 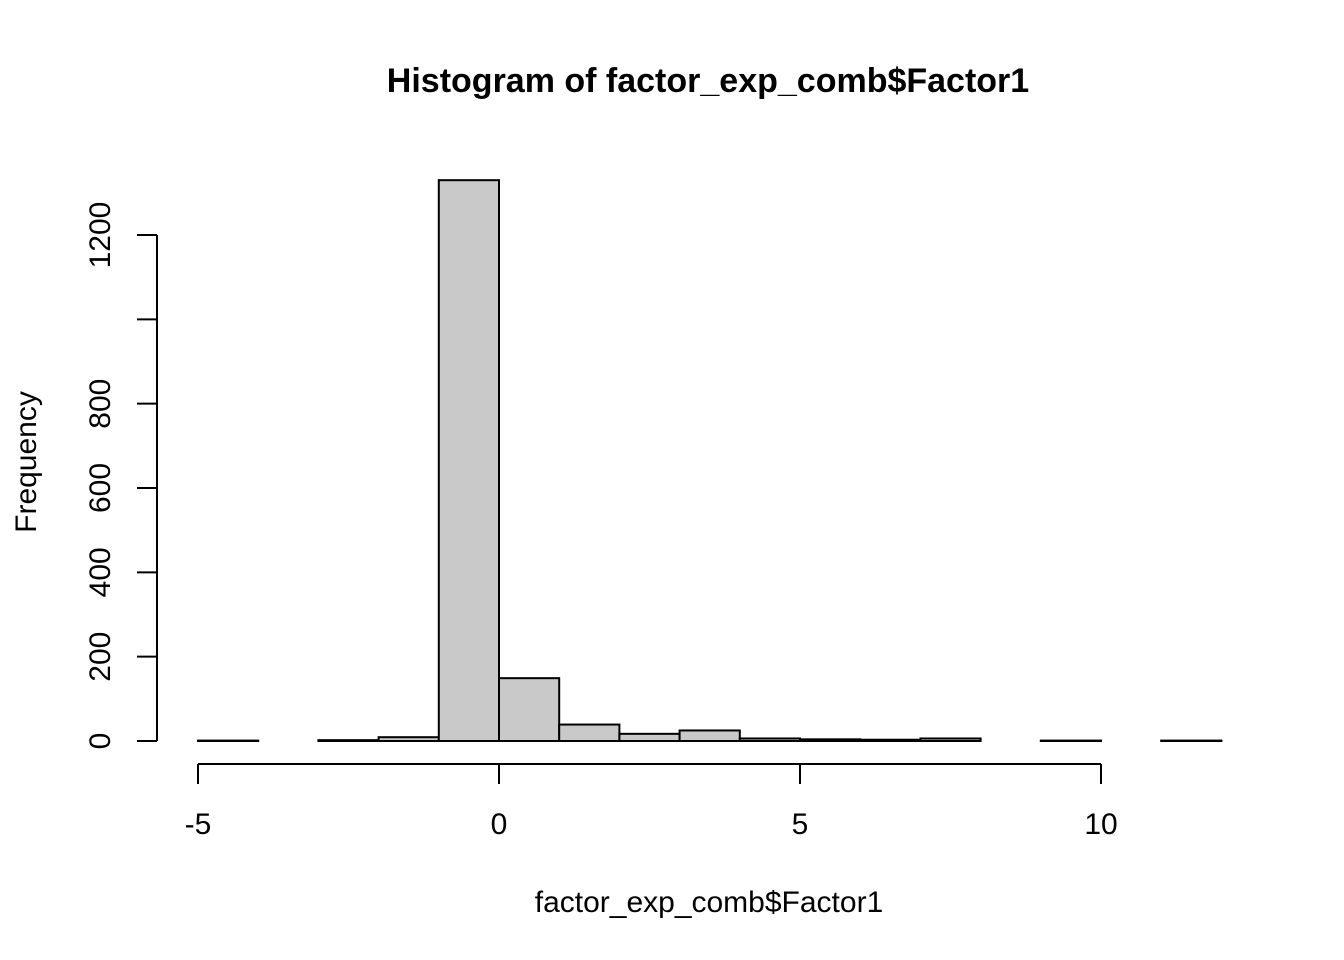 What do you see at coordinates (198, 824) in the screenshot?
I see `x-tick-label: -5` at bounding box center [198, 824].